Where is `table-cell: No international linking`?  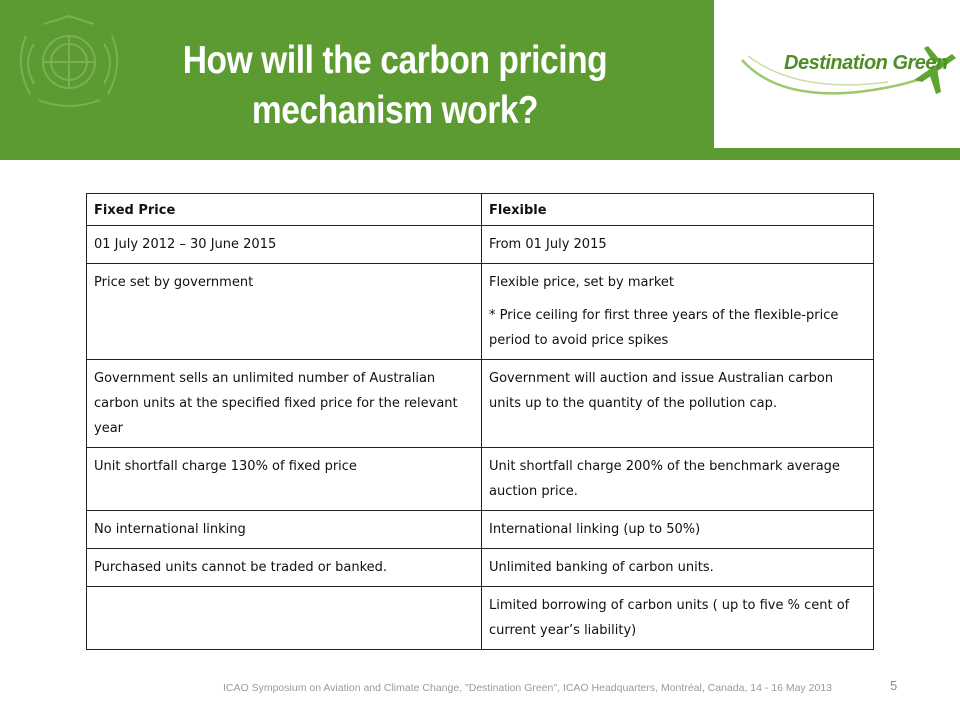
table-cell: No international linking is located at coordinates (284, 529).